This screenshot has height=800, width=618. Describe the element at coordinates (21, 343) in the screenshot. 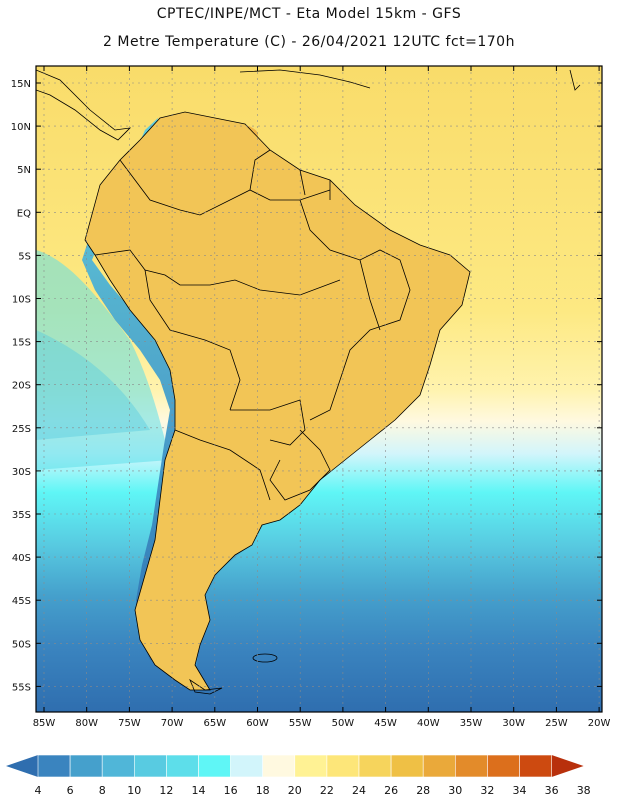

I see `lat-label: 15S` at that location.